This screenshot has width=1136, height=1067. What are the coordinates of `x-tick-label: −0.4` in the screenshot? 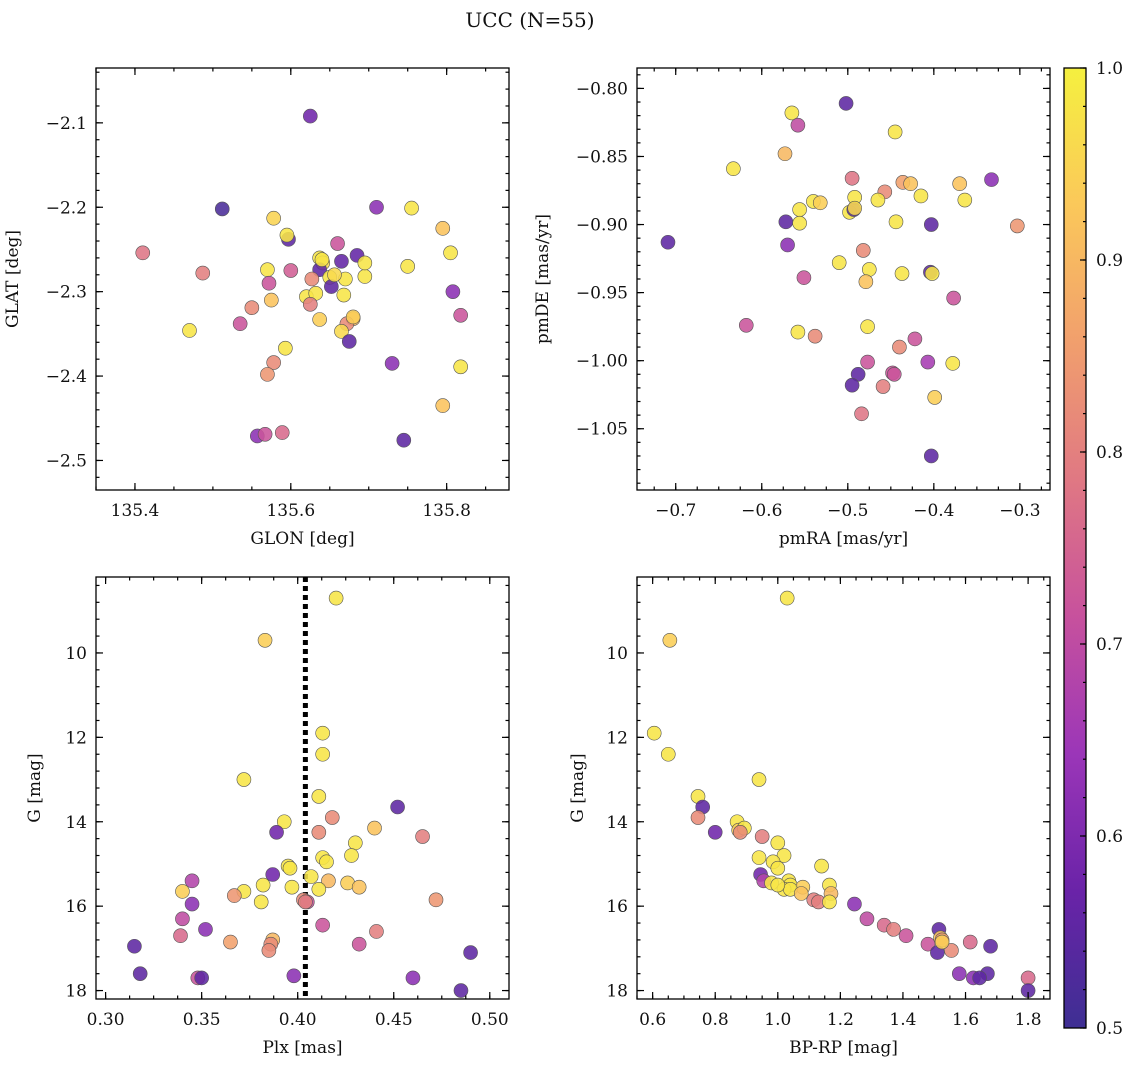 It's located at (933, 511).